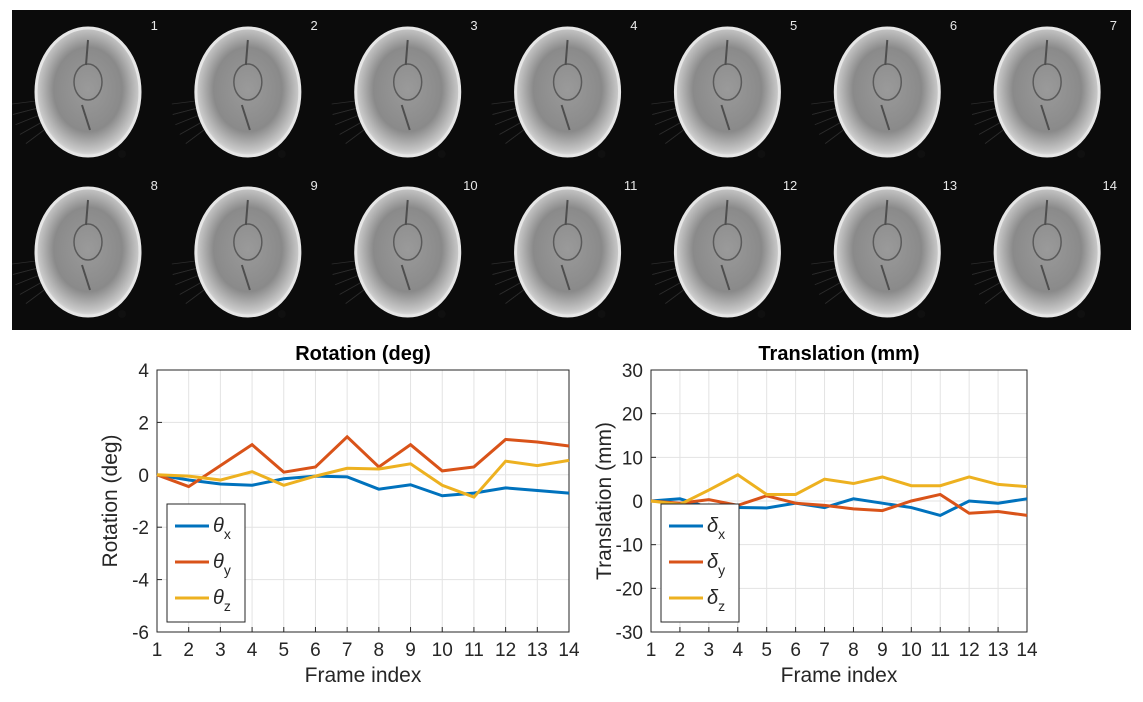  I want to click on mri-frame-tile: 13, so click(884, 248).